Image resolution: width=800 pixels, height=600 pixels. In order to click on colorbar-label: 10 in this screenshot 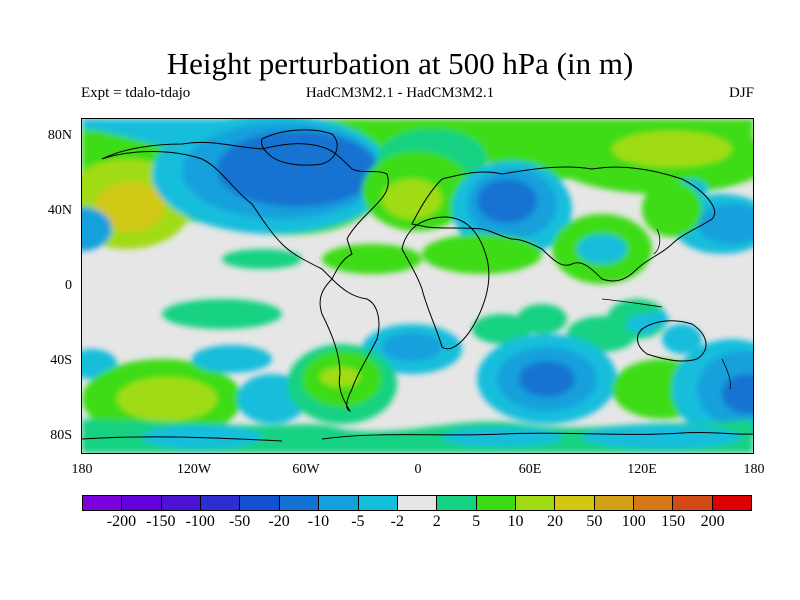, I will do `click(515, 521)`.